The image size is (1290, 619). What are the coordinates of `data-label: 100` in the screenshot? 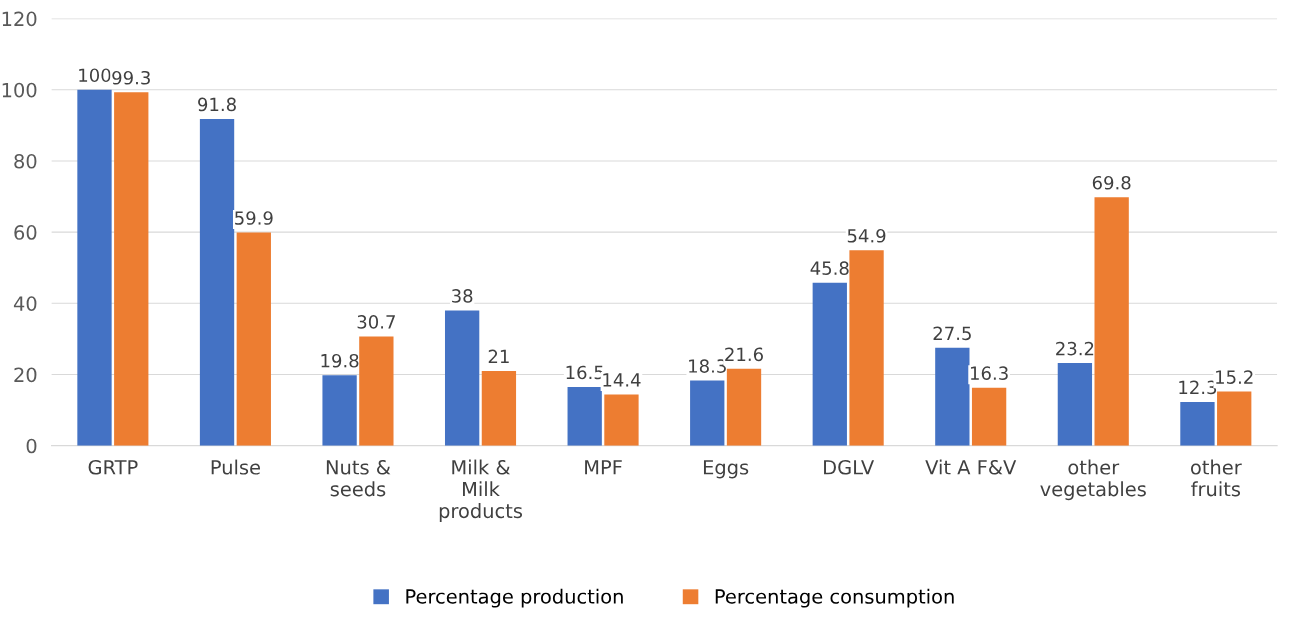 It's located at (95, 75).